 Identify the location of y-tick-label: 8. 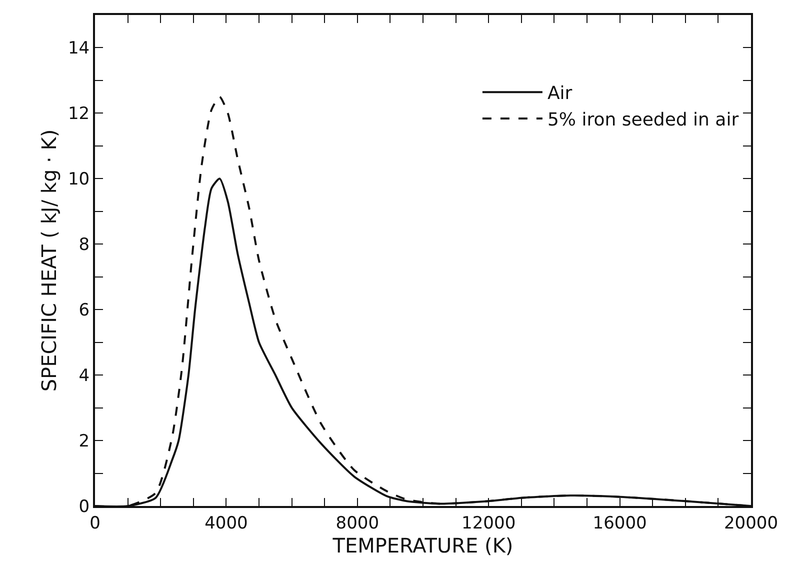
(84, 245).